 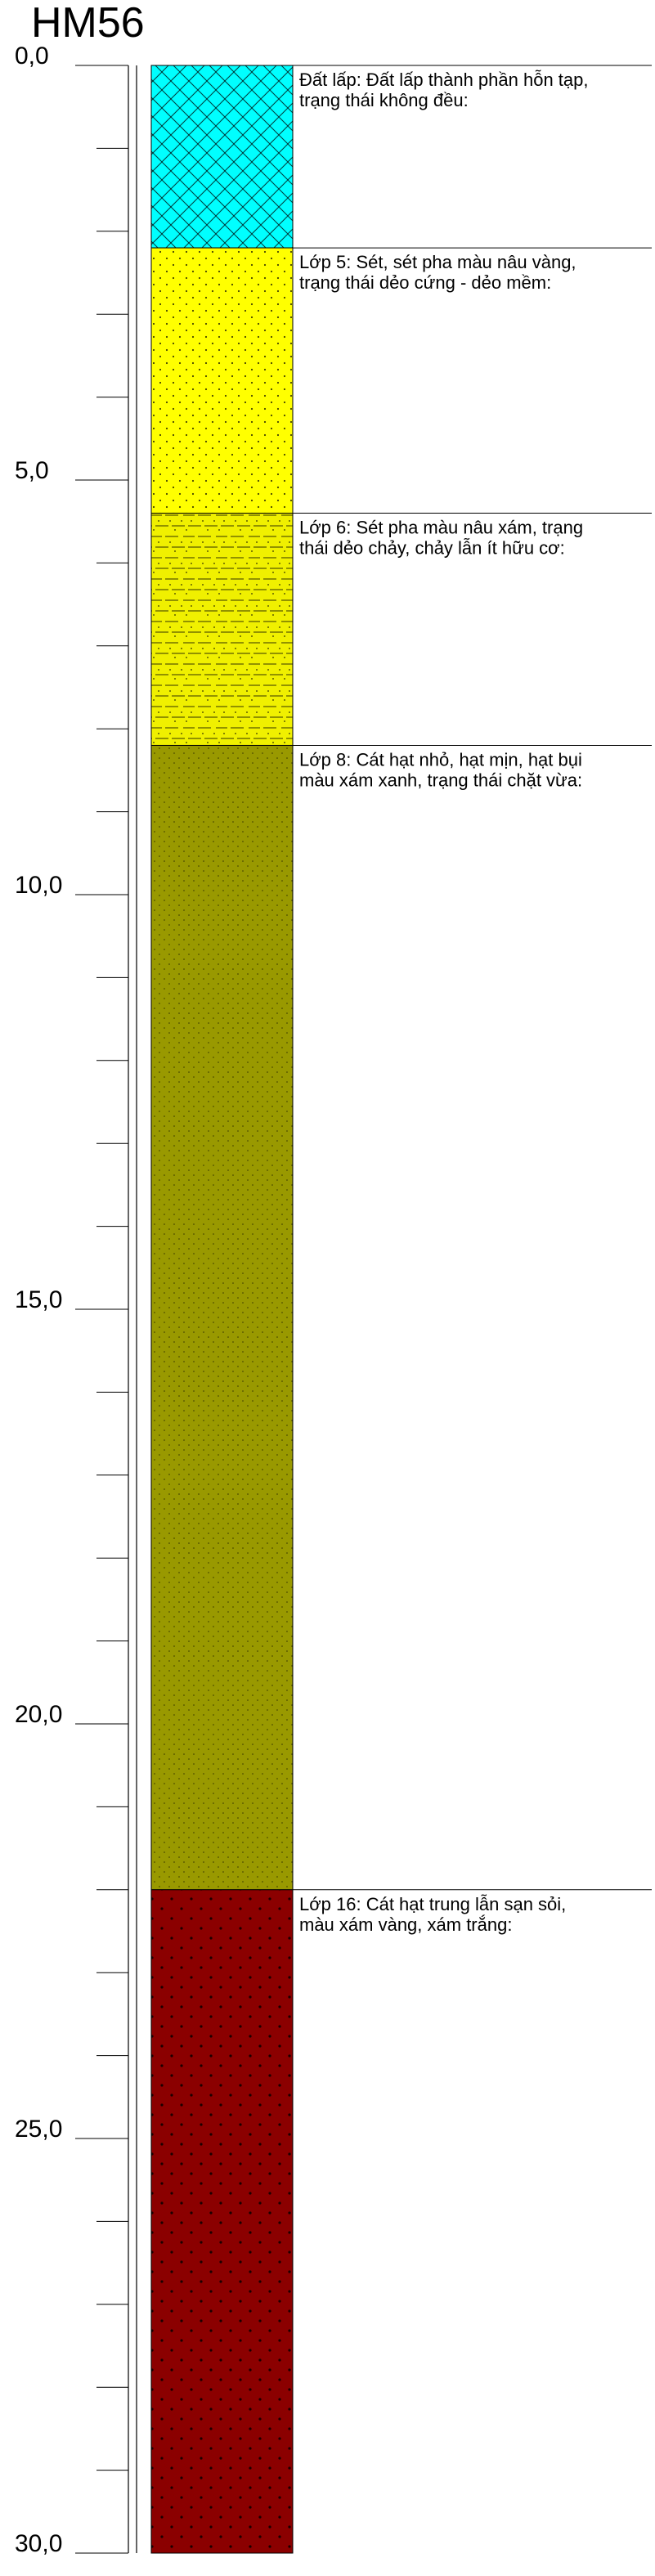 I want to click on depth-tick-label: 5,0, so click(x=32, y=471).